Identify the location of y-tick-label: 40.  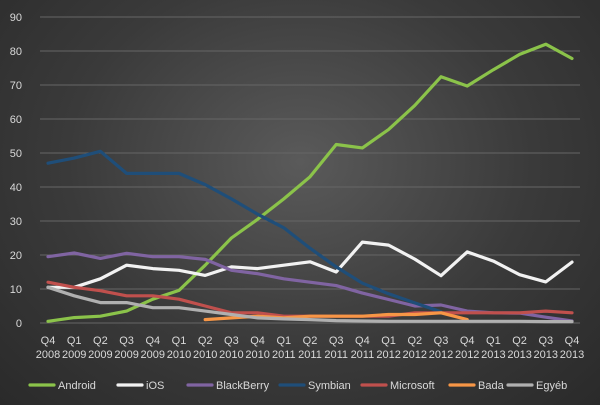
(16, 188).